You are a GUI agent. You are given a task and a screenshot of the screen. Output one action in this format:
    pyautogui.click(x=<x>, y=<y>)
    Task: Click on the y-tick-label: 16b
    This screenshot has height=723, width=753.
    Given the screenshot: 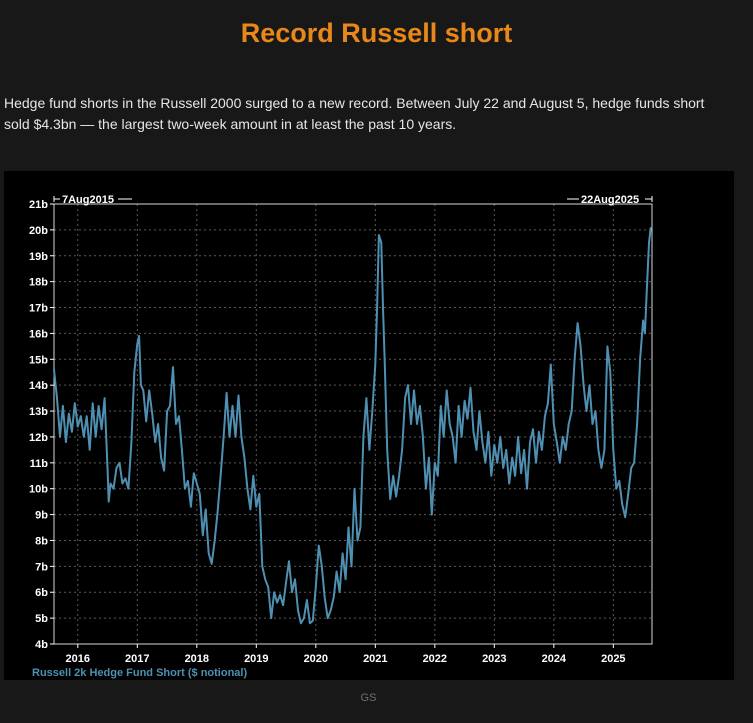 What is the action you would take?
    pyautogui.click(x=38, y=334)
    